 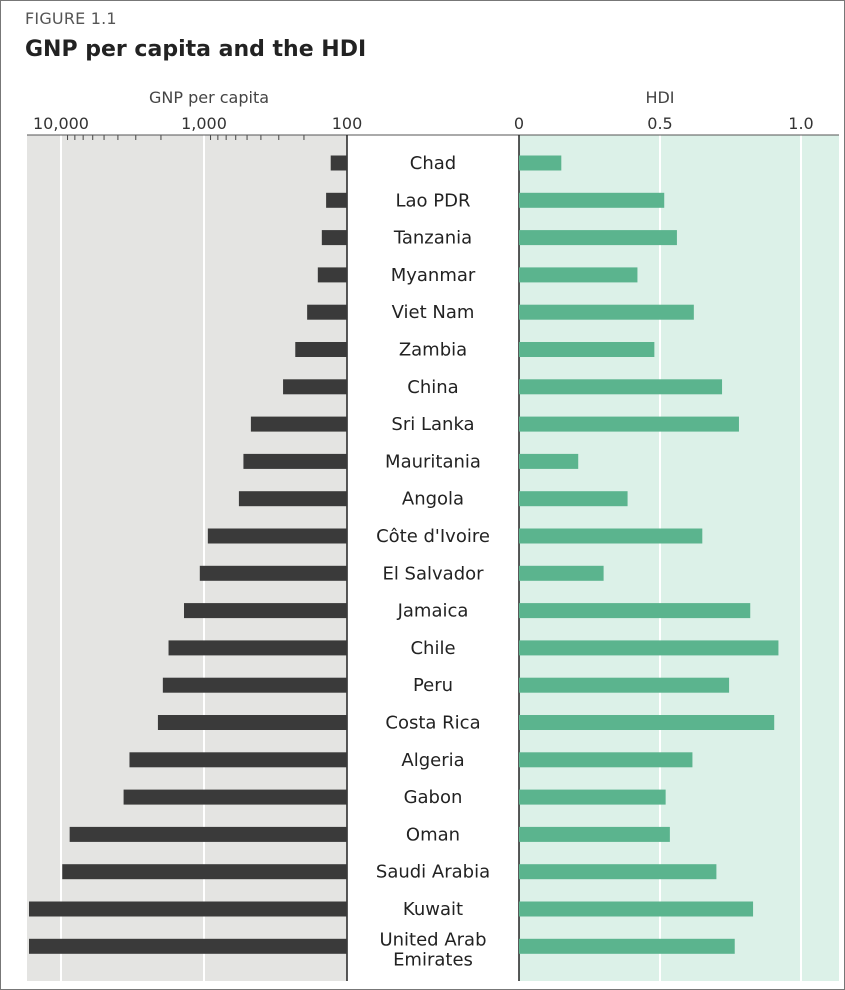 I want to click on hdi-tick-label-0: 0, so click(x=519, y=123).